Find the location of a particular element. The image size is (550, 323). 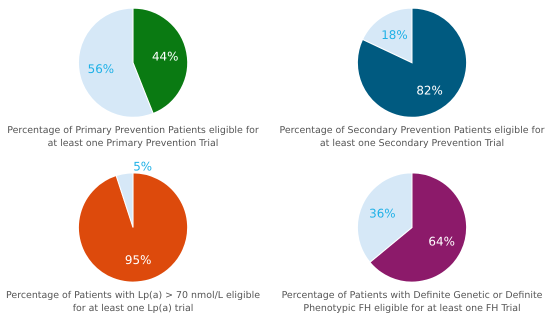

text: Percentage of Patients with Definite Genetic or Definite Phenotypic FH eligible for at least one FH Trial is located at coordinates (412, 302).